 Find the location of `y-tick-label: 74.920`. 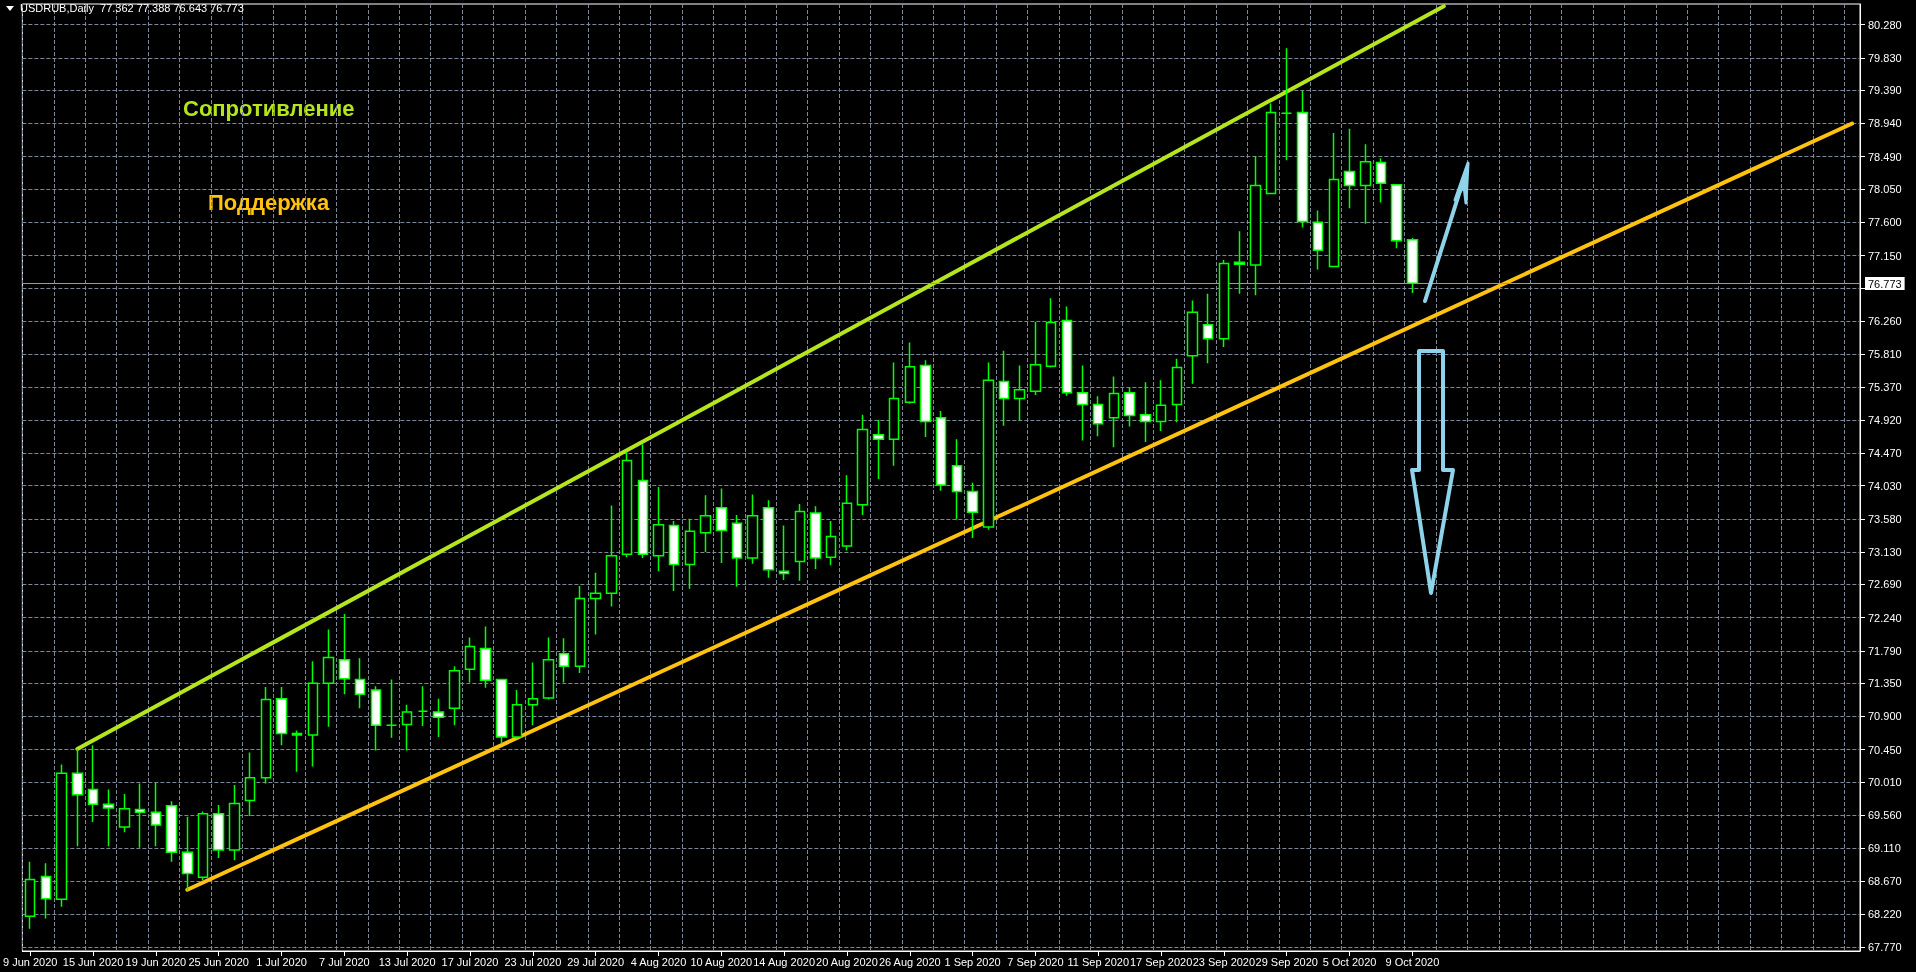

y-tick-label: 74.920 is located at coordinates (1885, 419).